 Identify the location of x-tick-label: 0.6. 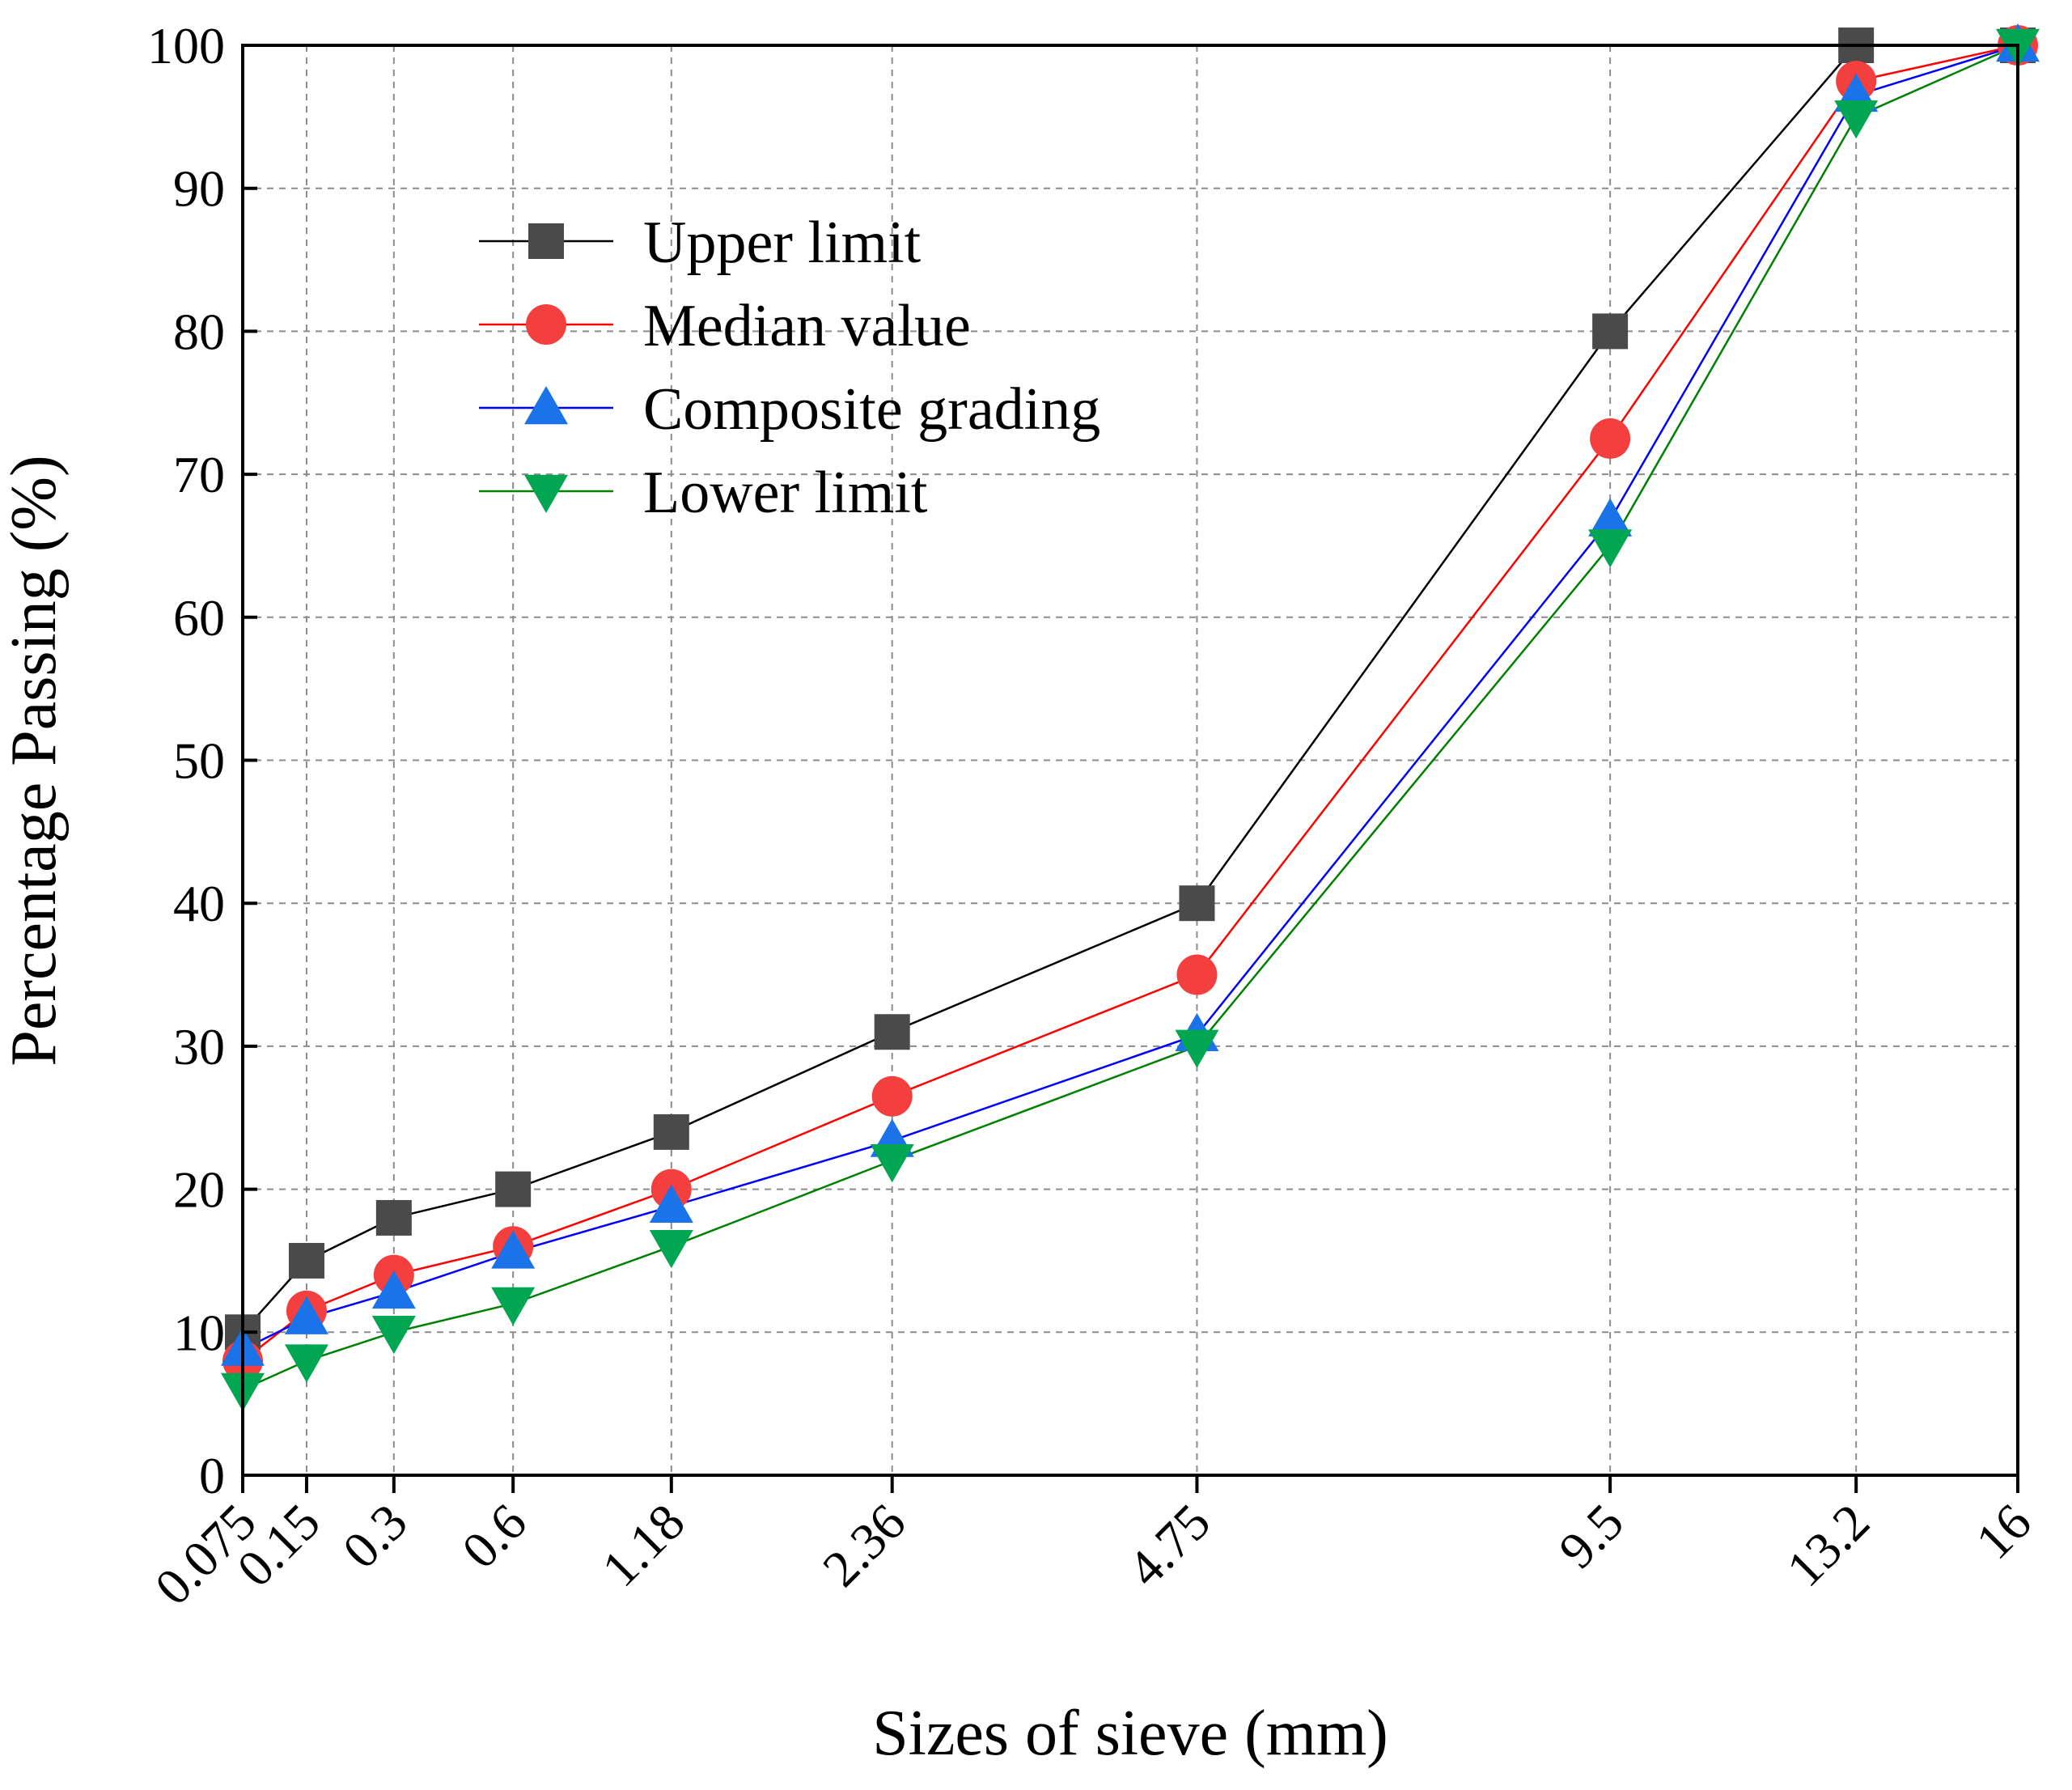
(494, 1536).